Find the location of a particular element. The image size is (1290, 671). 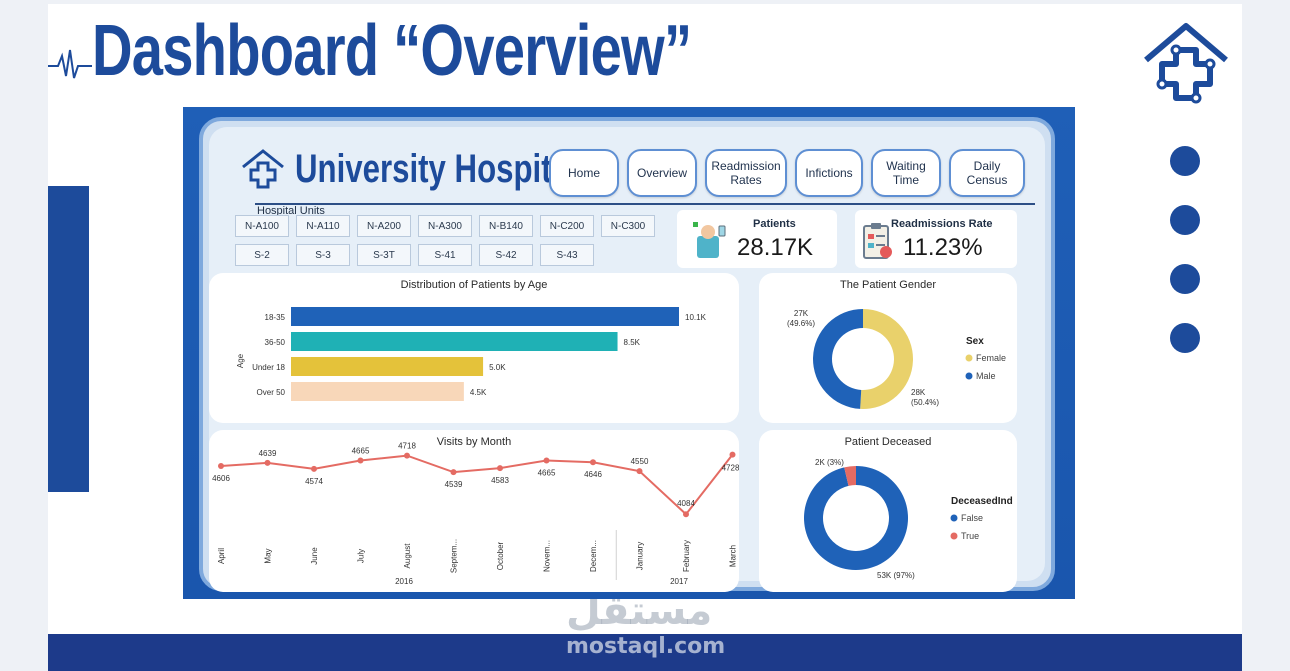

x-tick-label: February is located at coordinates (686, 556).